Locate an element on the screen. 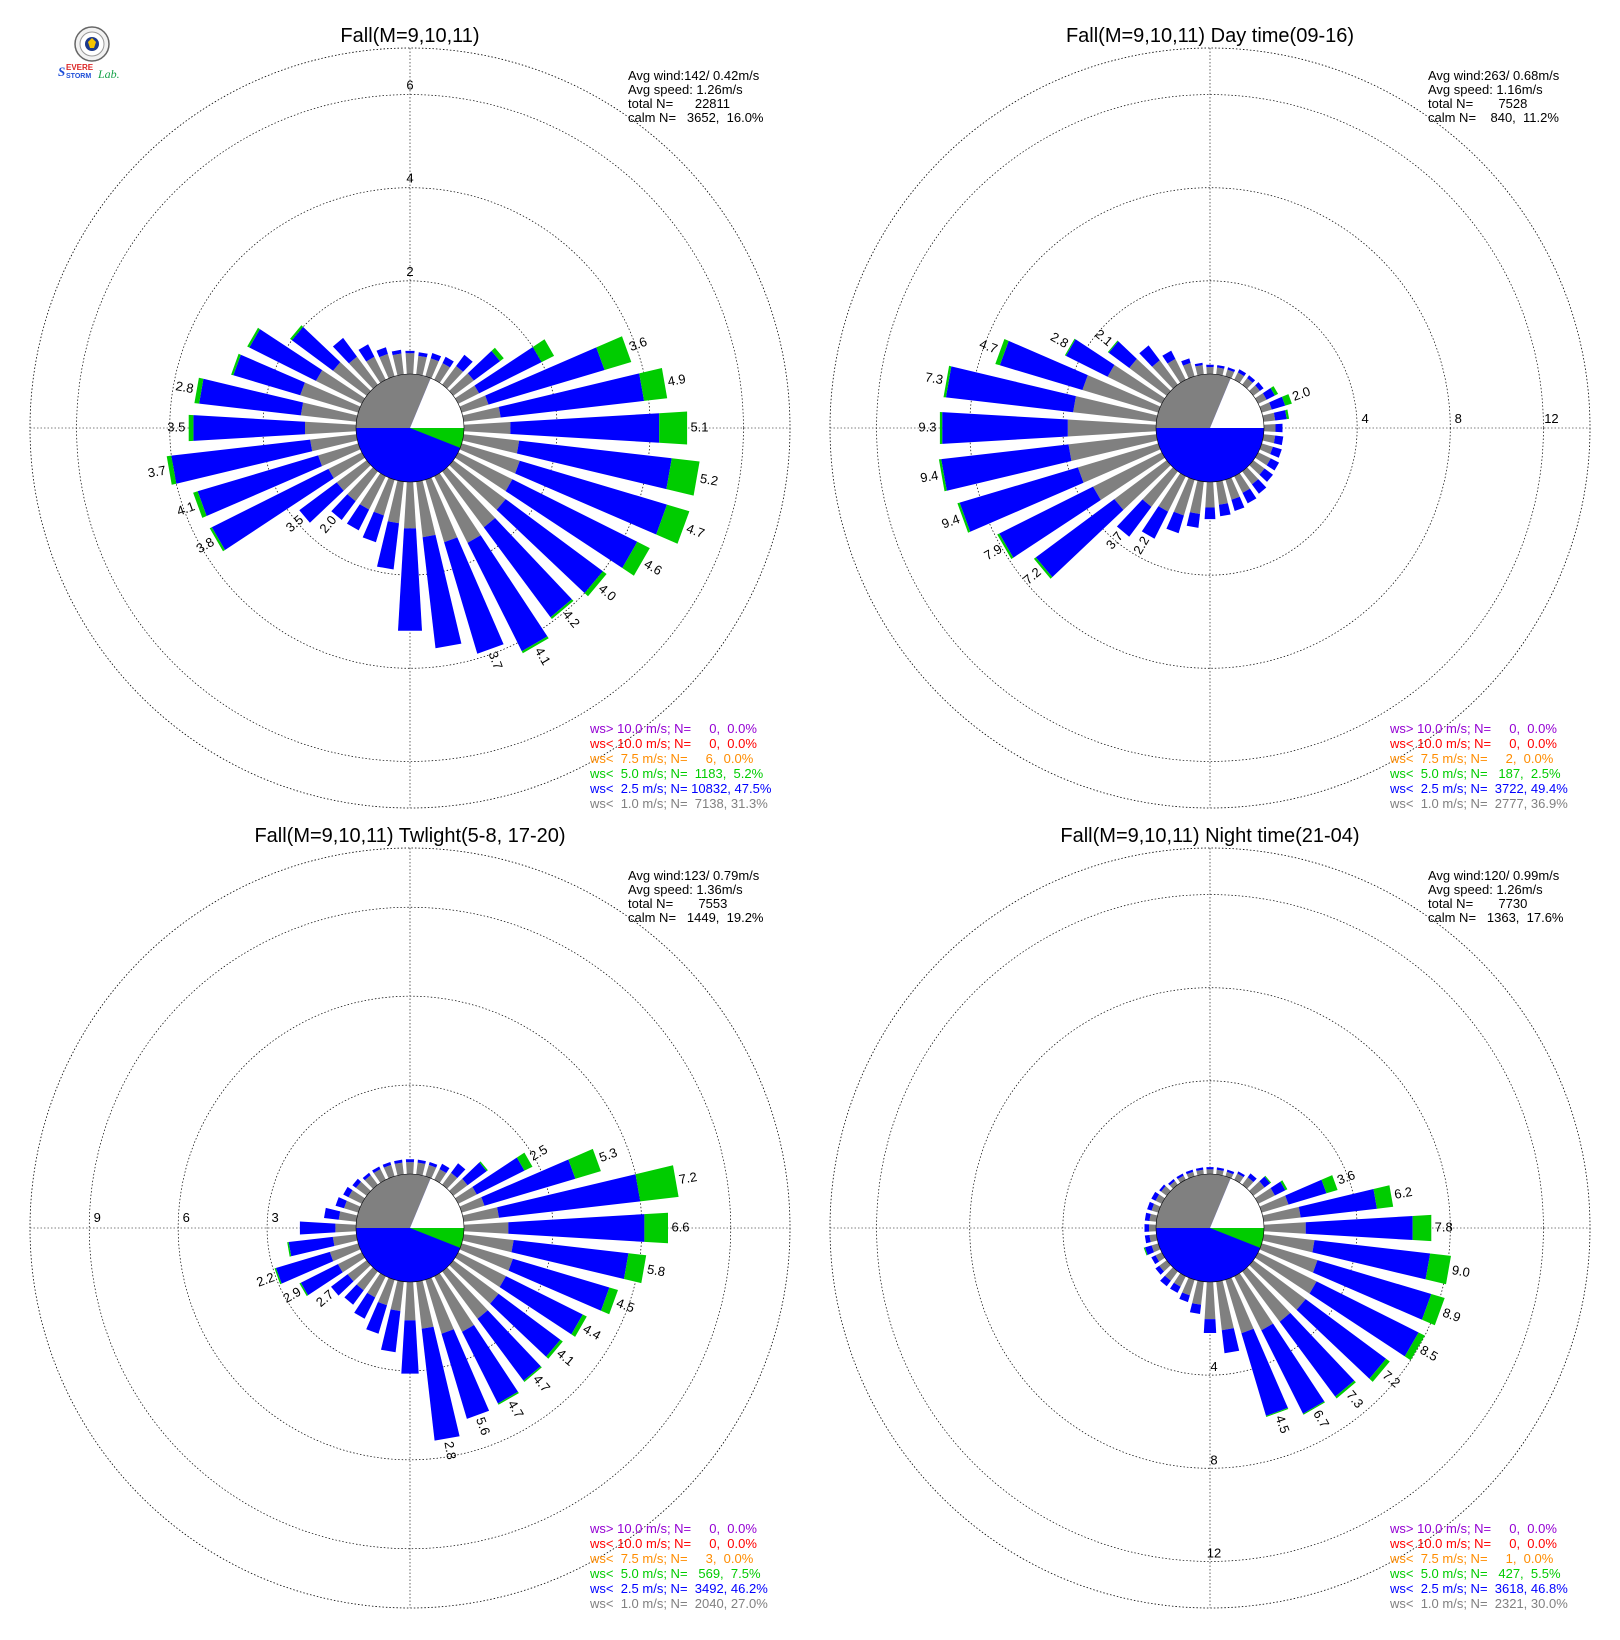 This screenshot has width=1620, height=1640. bar-value-label: 2.1 is located at coordinates (1103, 337).